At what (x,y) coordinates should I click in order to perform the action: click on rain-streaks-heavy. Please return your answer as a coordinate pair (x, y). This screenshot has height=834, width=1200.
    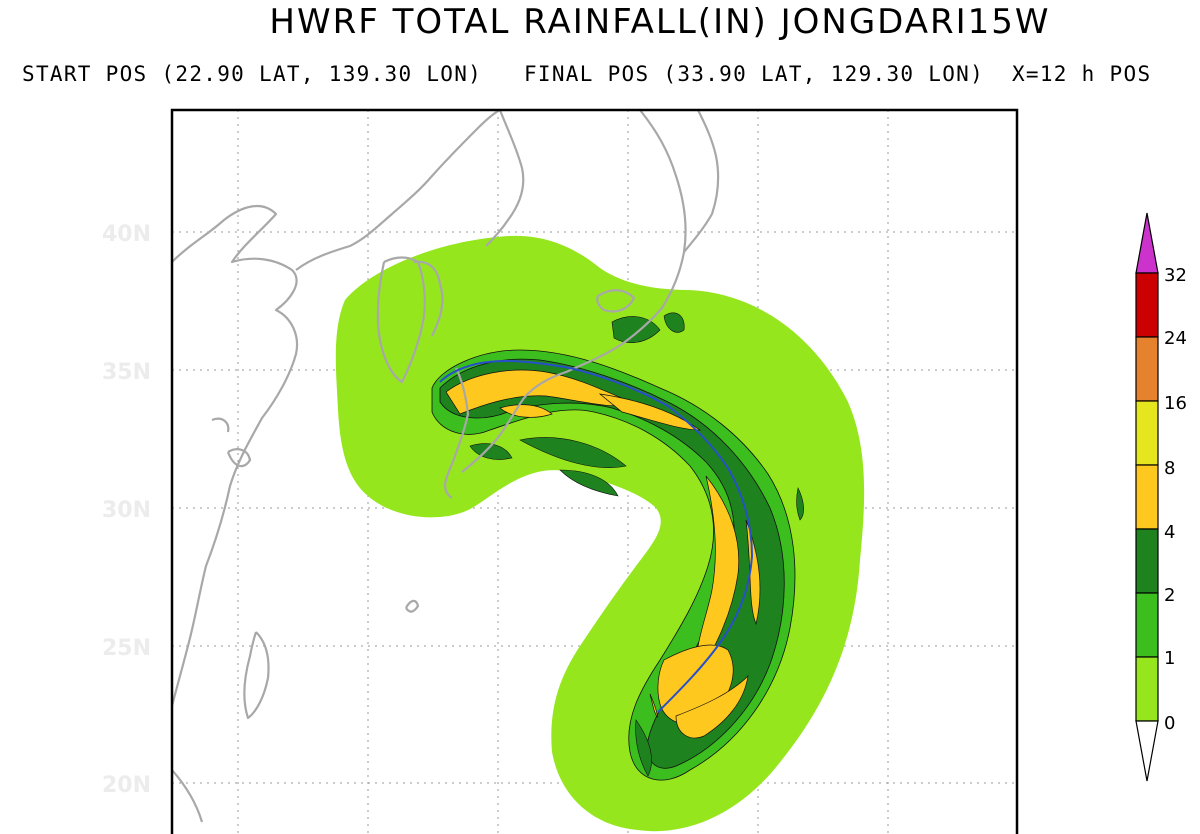
    Looking at the image, I should click on (603, 554).